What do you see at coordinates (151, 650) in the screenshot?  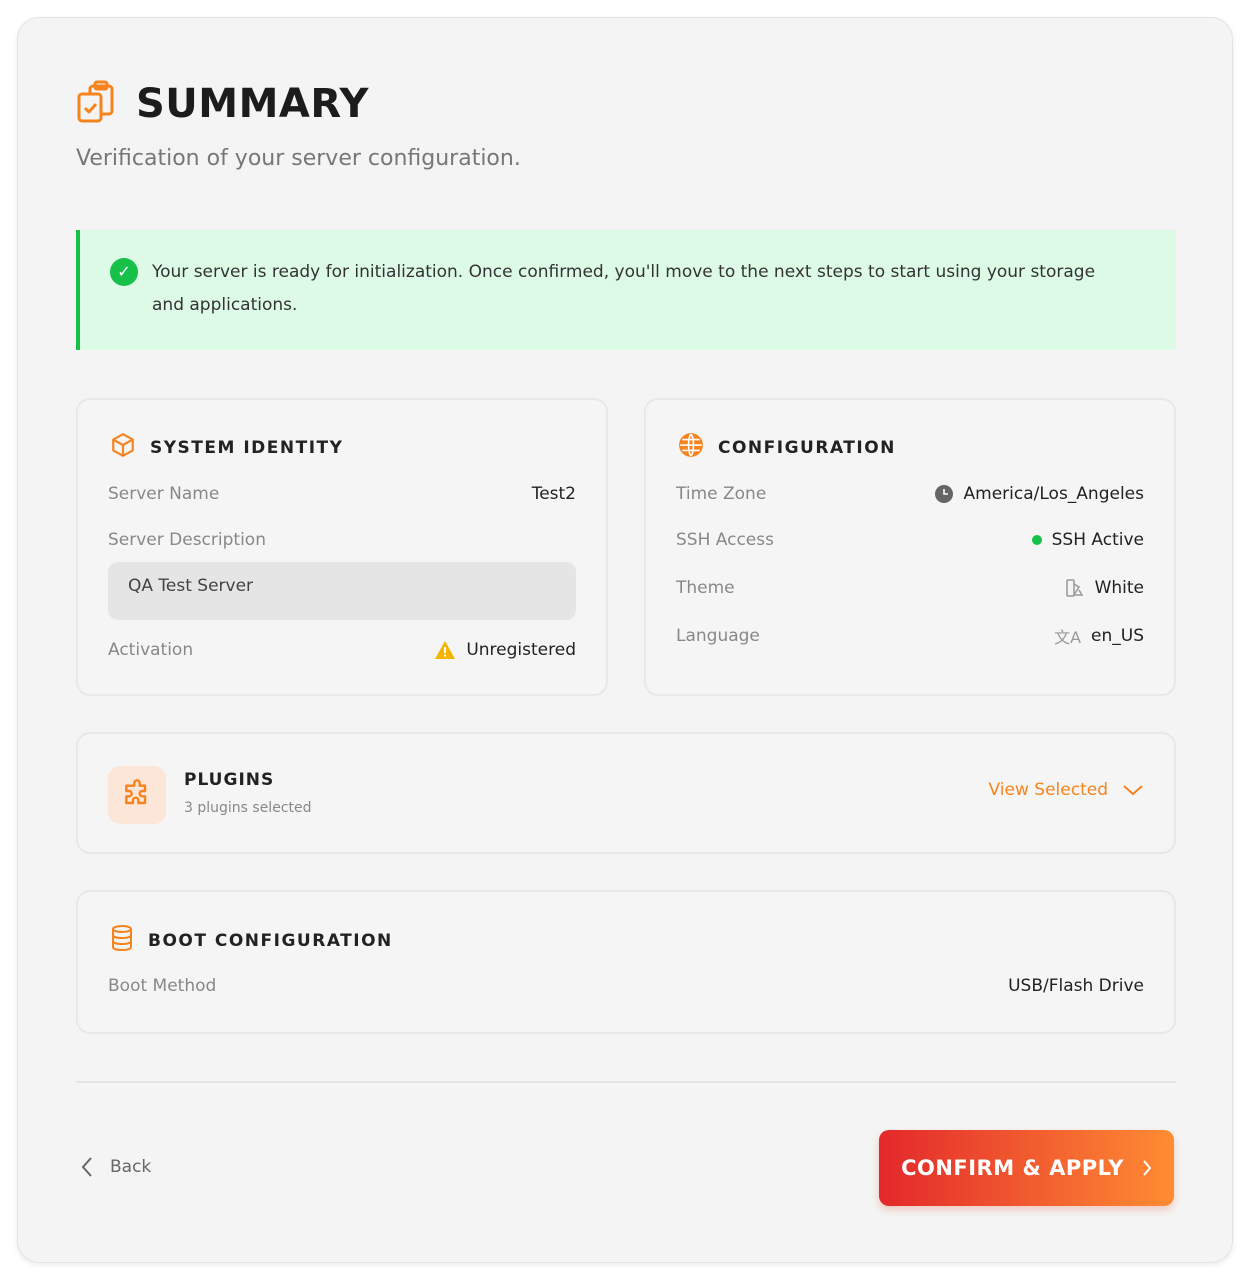 I see `label: Activation` at bounding box center [151, 650].